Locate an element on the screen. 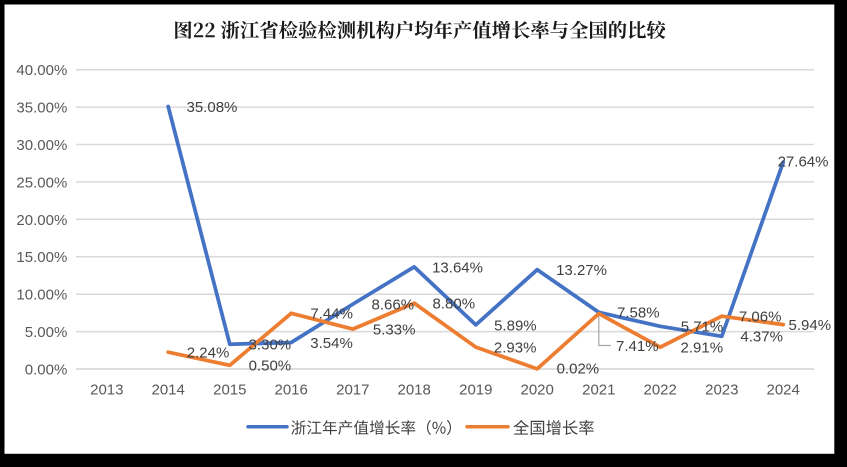  svg-text: 5.89% is located at coordinates (515, 325).